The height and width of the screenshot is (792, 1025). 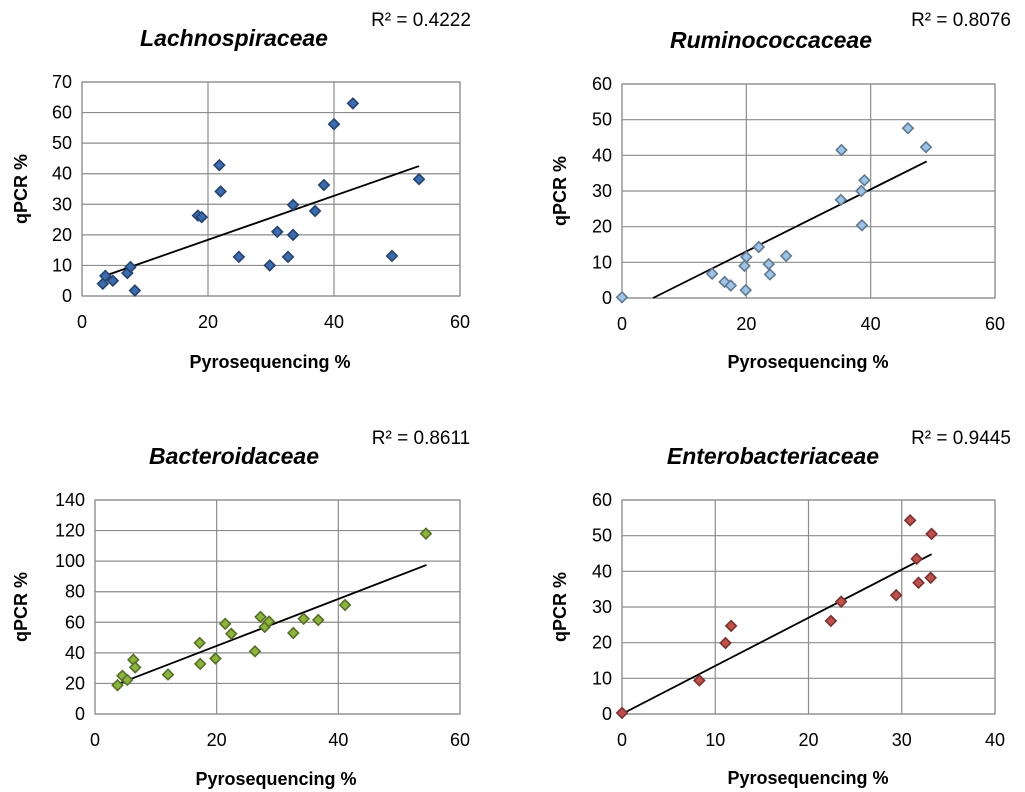 What do you see at coordinates (70, 531) in the screenshot?
I see `y-tick-label: 120` at bounding box center [70, 531].